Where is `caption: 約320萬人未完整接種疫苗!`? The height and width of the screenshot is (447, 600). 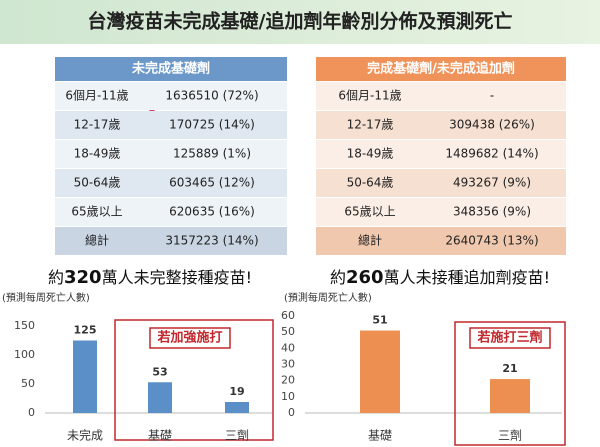
caption: 約320萬人未完整接種疫苗! is located at coordinates (150, 277).